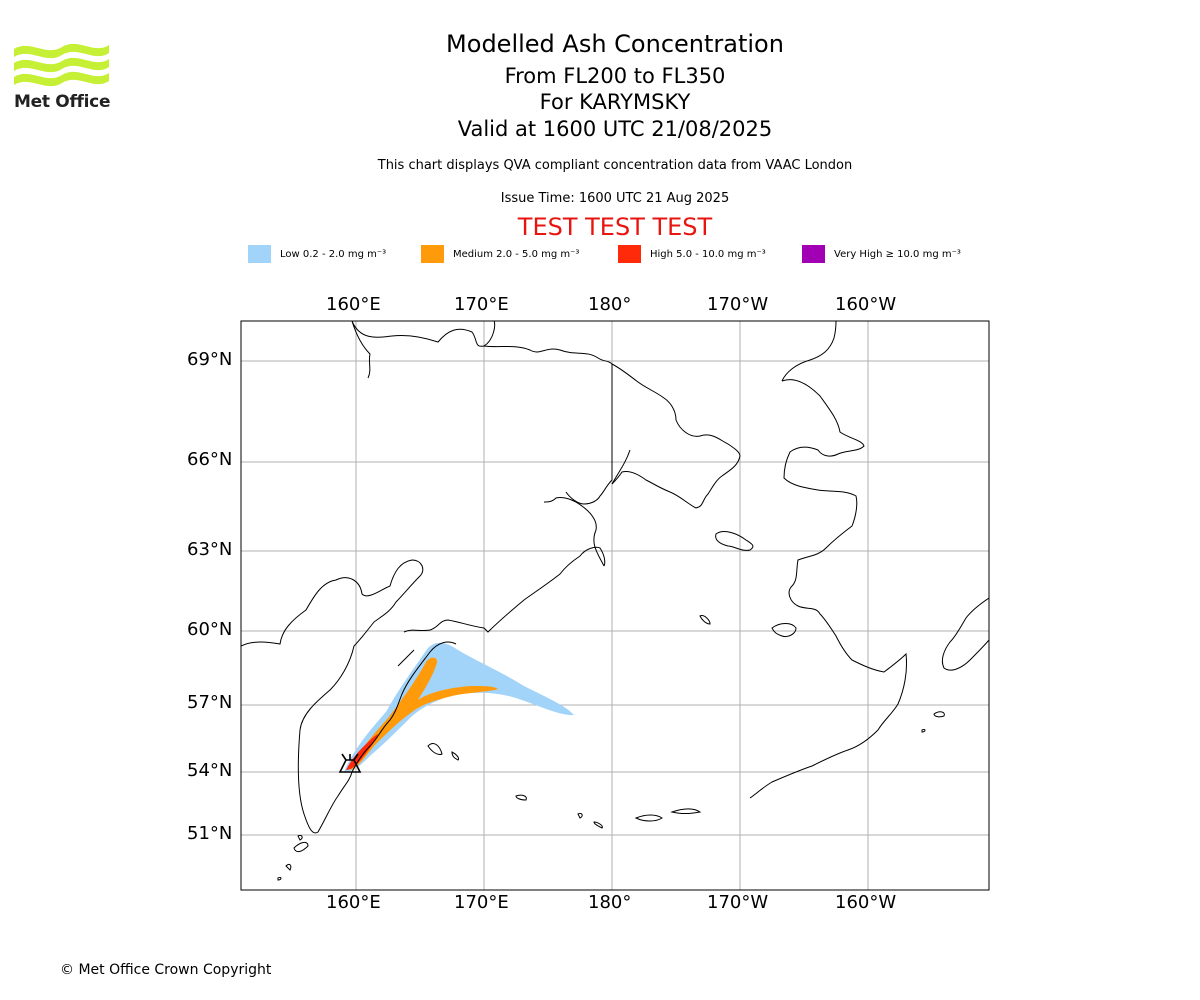 This screenshot has width=1200, height=1000. I want to click on lon-tick-bottom-160e: 160°E, so click(353, 902).